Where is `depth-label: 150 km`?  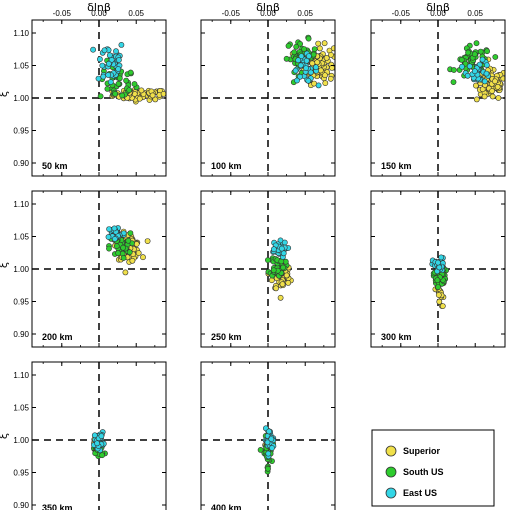
depth-label: 150 km is located at coordinates (396, 166).